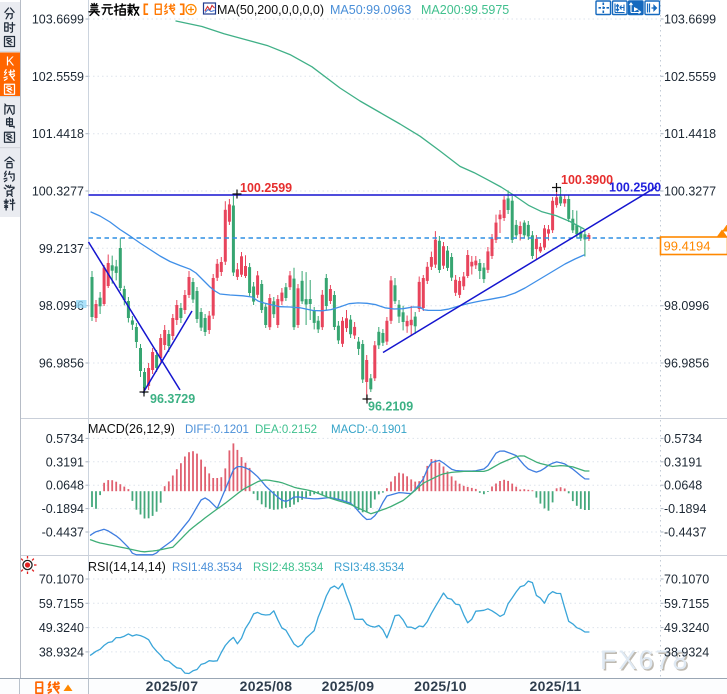  I want to click on svg-text: 2025/10, so click(440, 686).